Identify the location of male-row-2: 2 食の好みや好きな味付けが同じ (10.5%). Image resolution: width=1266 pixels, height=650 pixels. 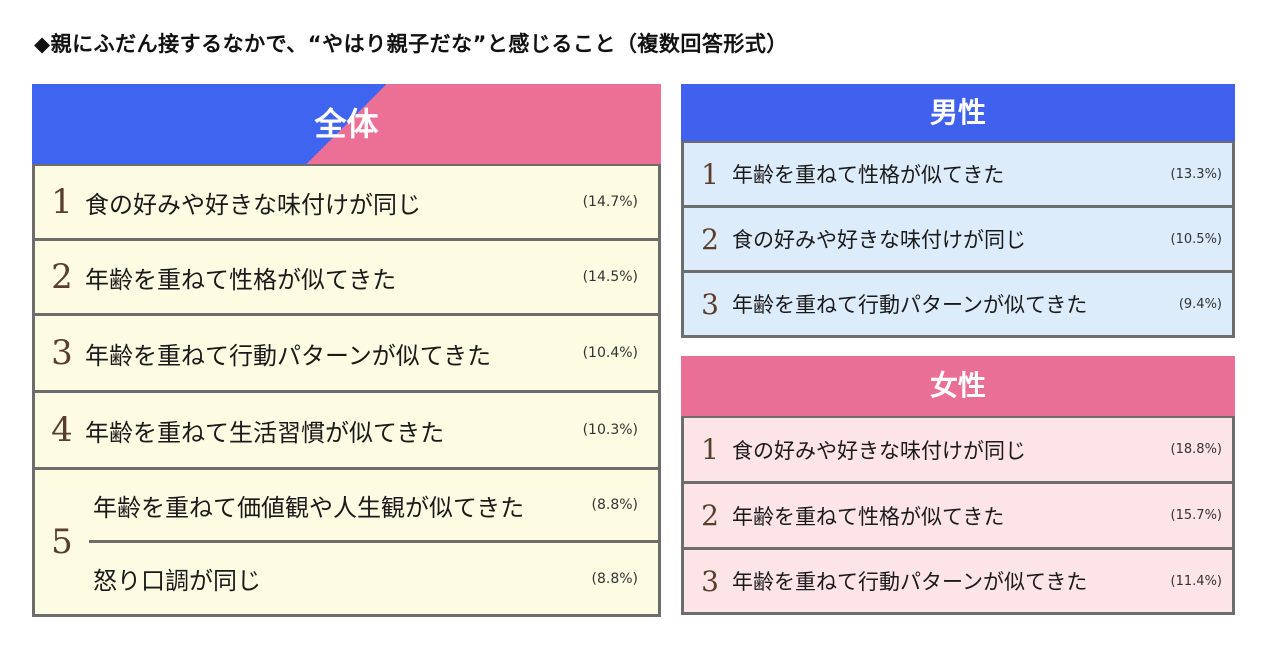
(958, 239).